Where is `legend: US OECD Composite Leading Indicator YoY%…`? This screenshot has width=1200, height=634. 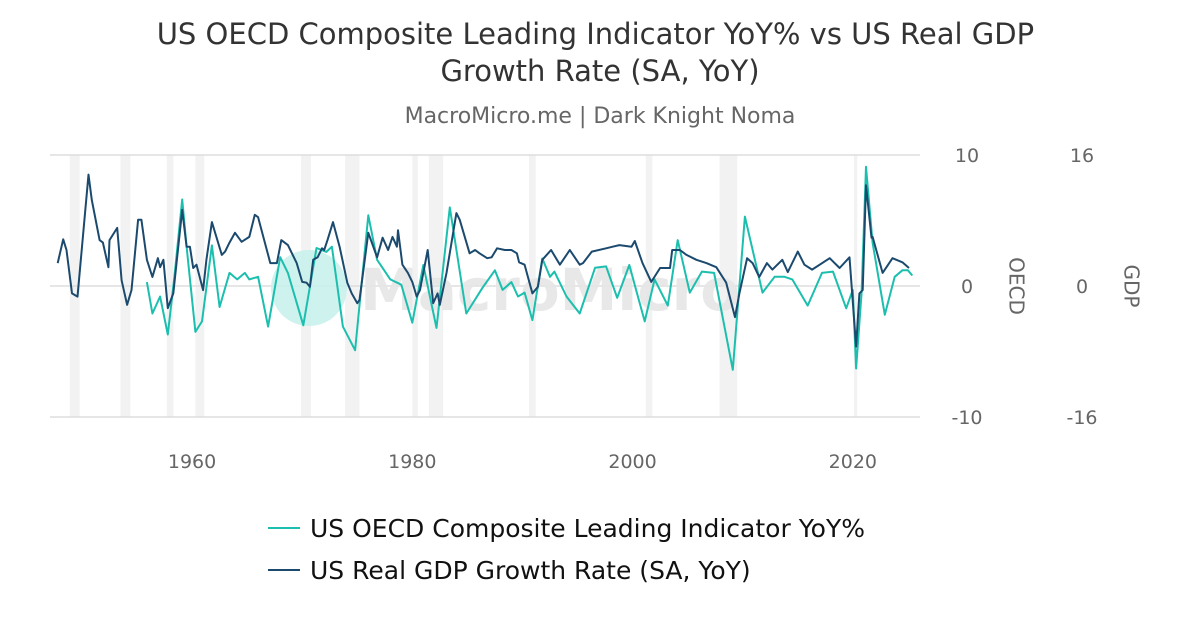
legend: US OECD Composite Leading Indicator YoY%… is located at coordinates (566, 549).